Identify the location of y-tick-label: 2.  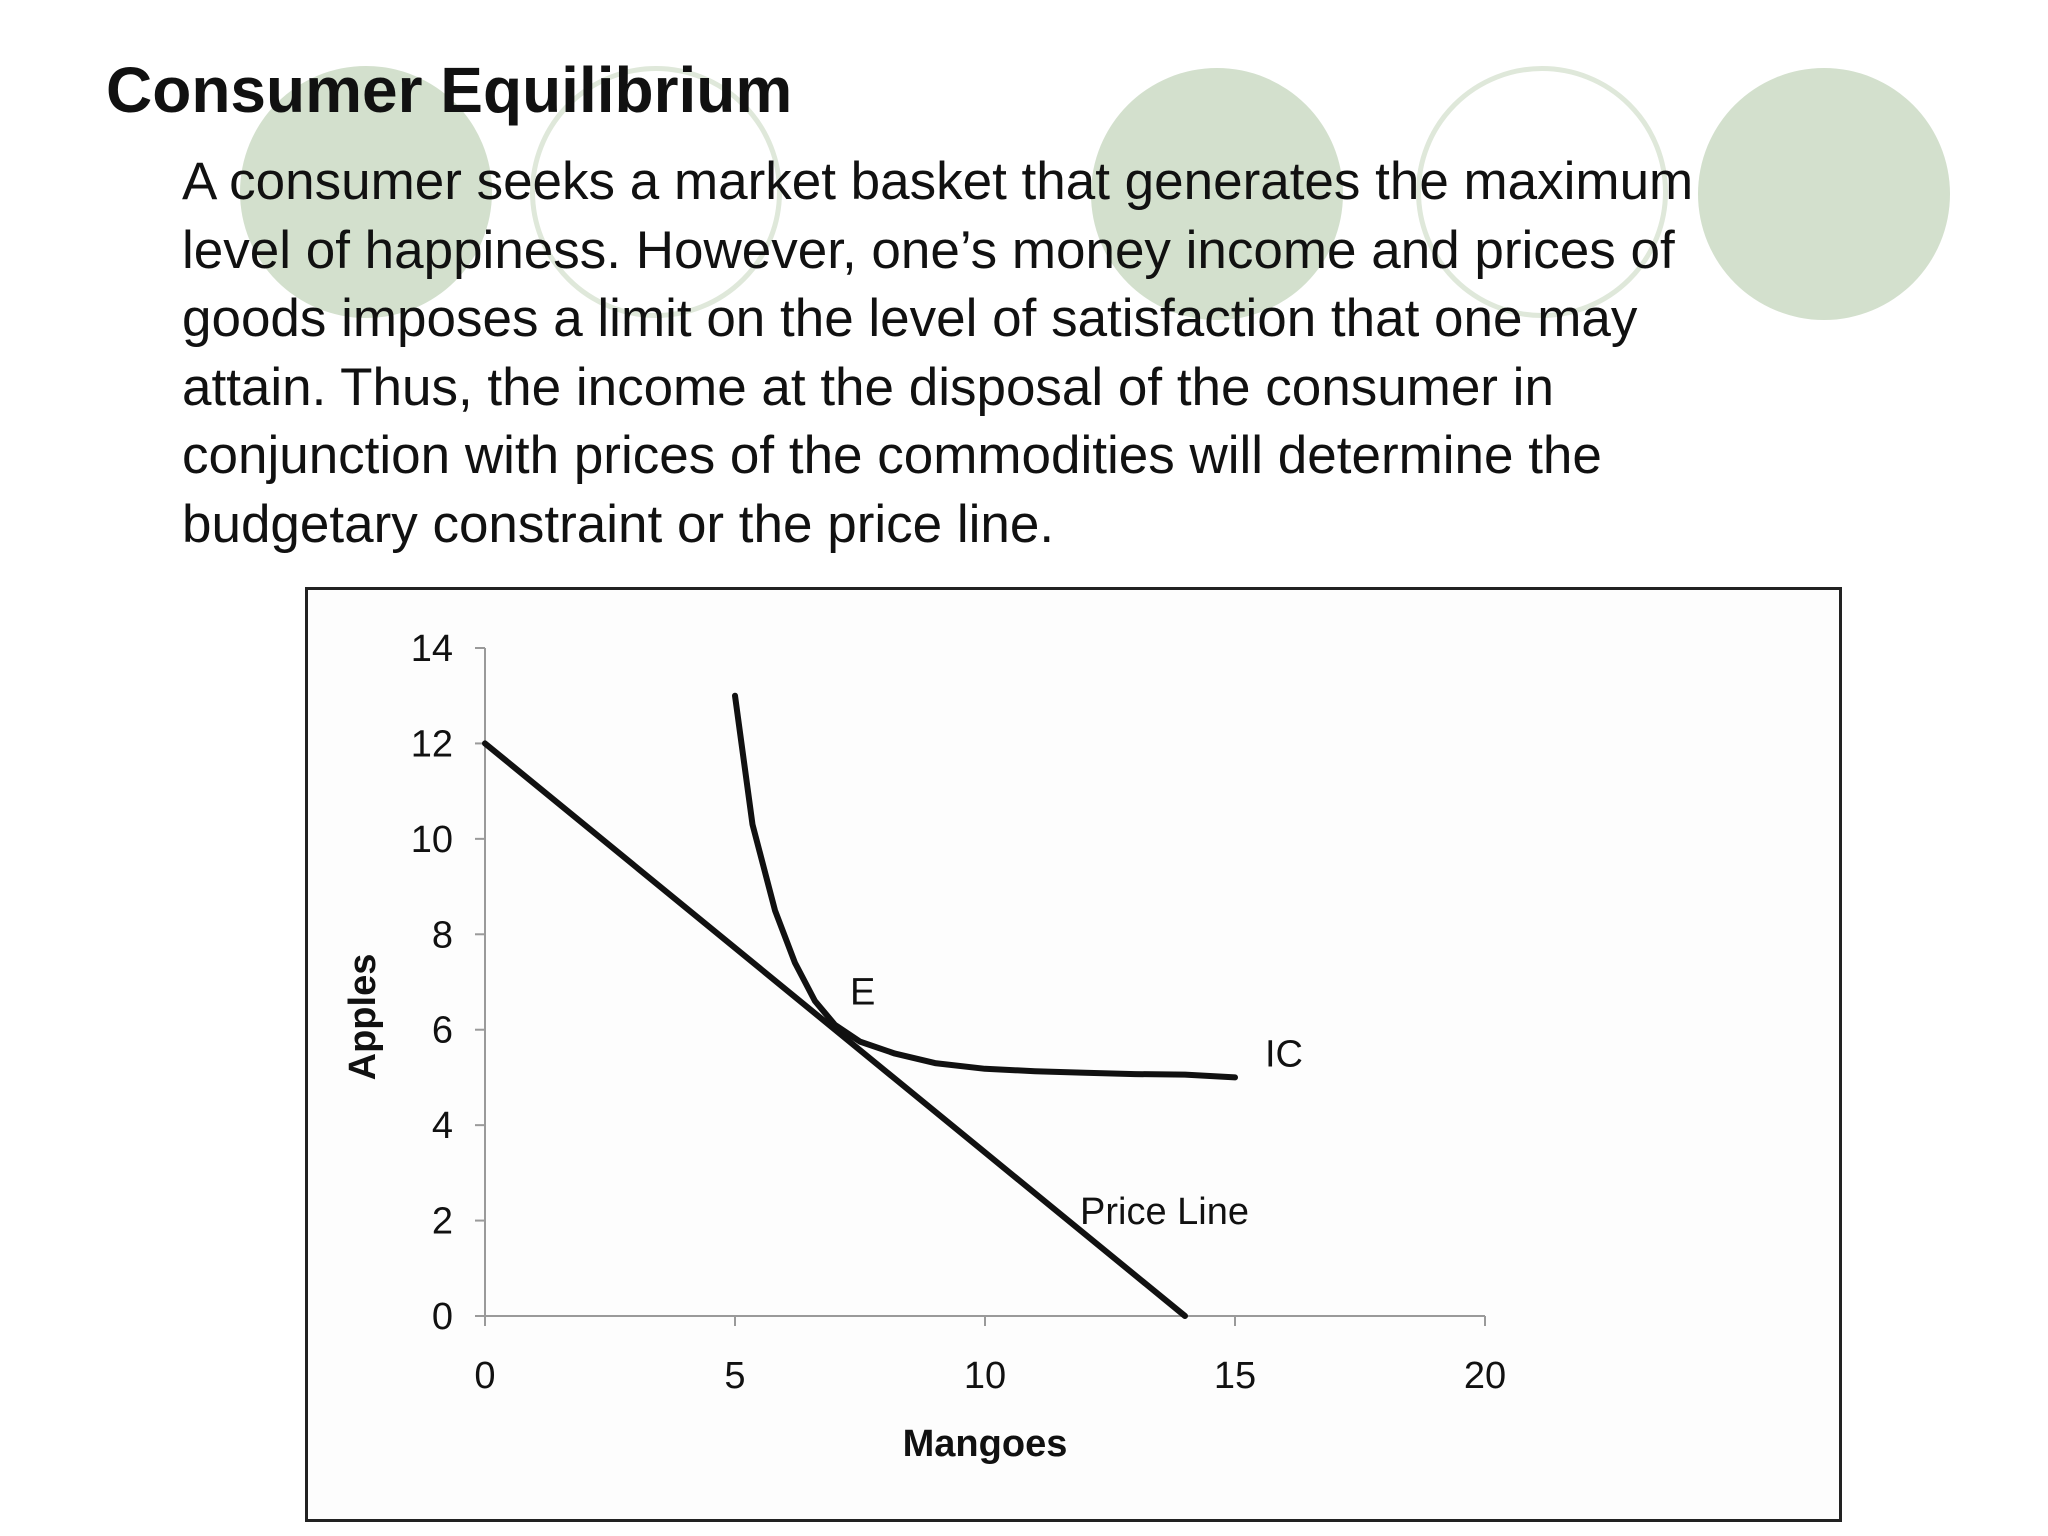
(442, 1222).